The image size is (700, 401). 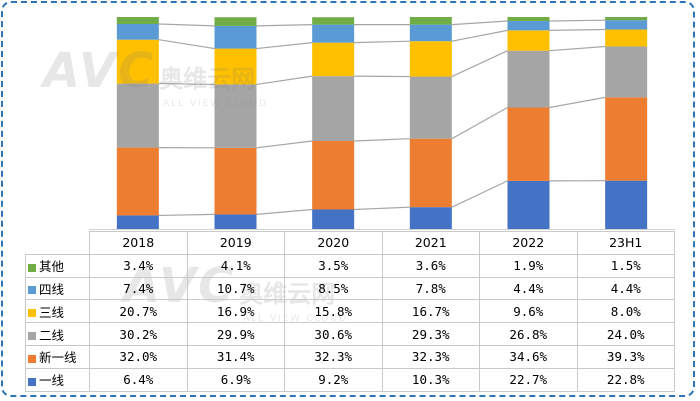 What do you see at coordinates (528, 26) in the screenshot?
I see `bar-segment-s5-2022` at bounding box center [528, 26].